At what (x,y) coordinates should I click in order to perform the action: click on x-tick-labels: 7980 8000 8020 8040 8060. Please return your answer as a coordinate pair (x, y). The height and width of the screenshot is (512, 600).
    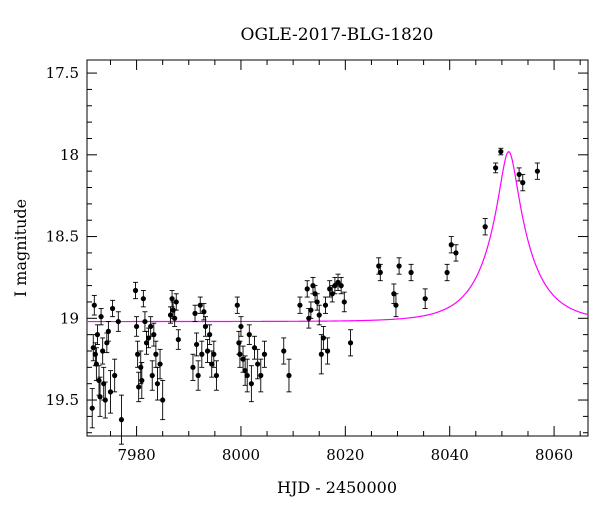
    Looking at the image, I should click on (345, 455).